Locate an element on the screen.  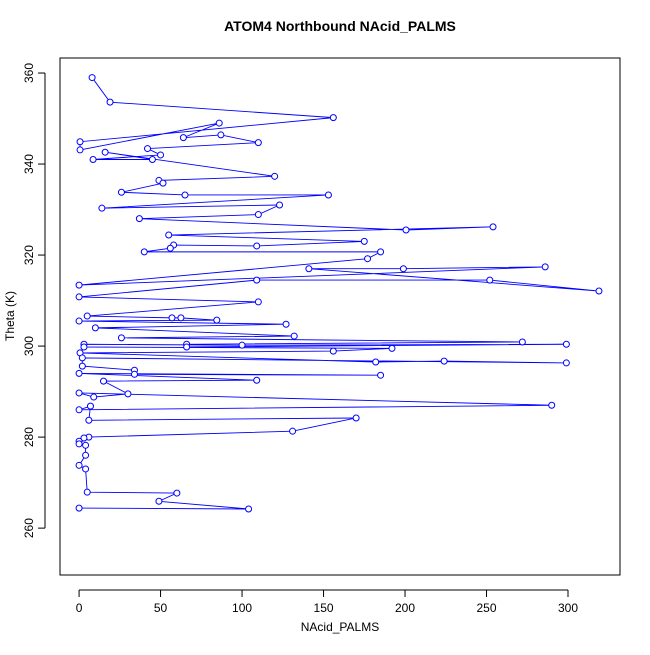
x-tick-label: 250 is located at coordinates (487, 608).